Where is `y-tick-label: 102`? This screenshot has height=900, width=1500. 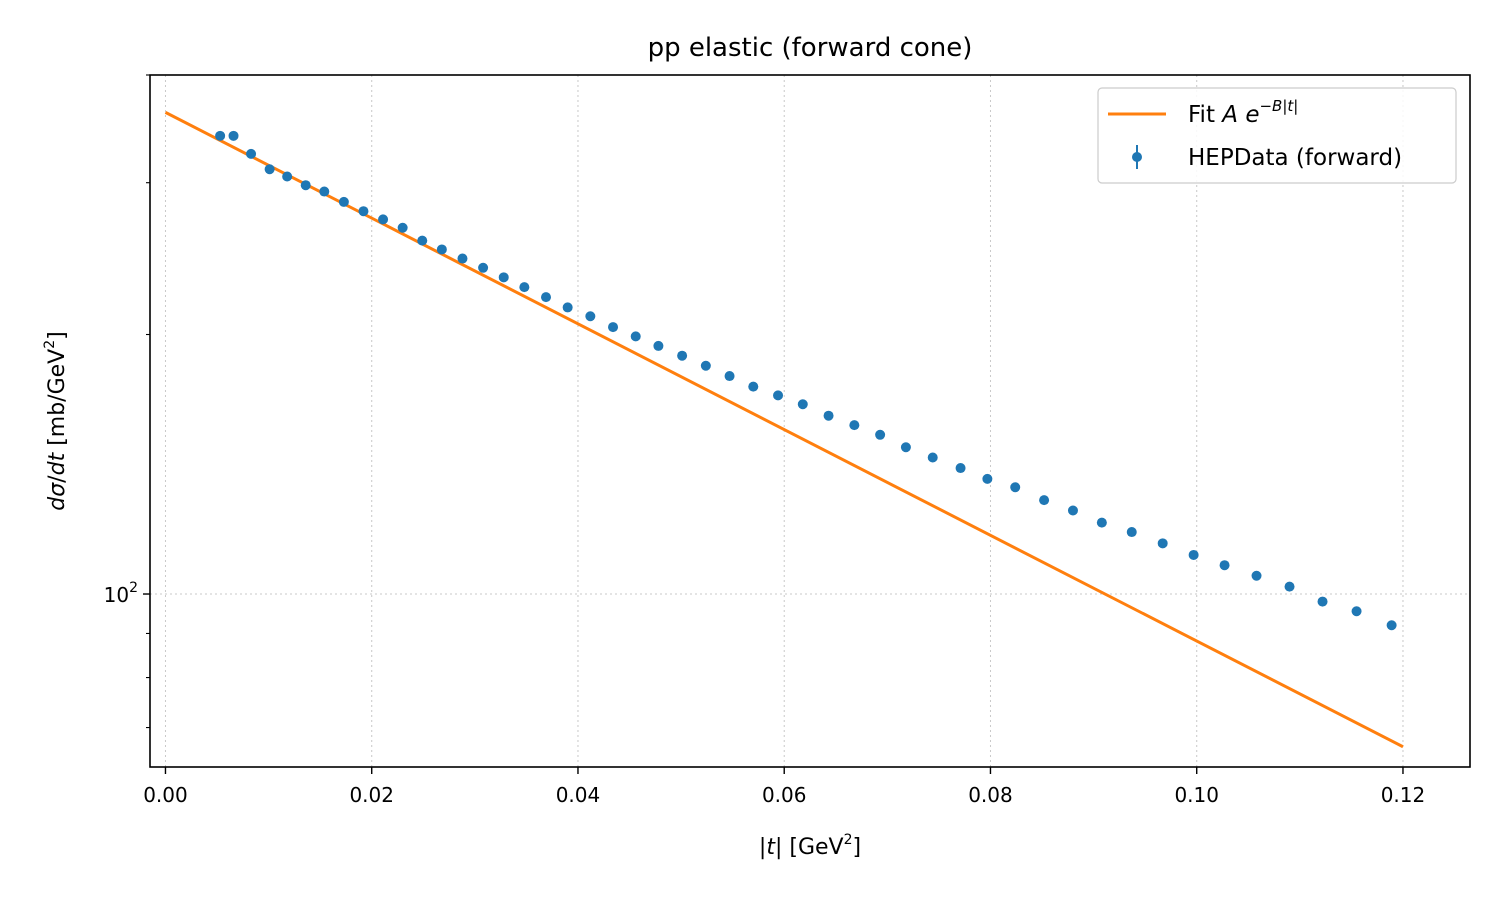
y-tick-label: 102 is located at coordinates (121, 593).